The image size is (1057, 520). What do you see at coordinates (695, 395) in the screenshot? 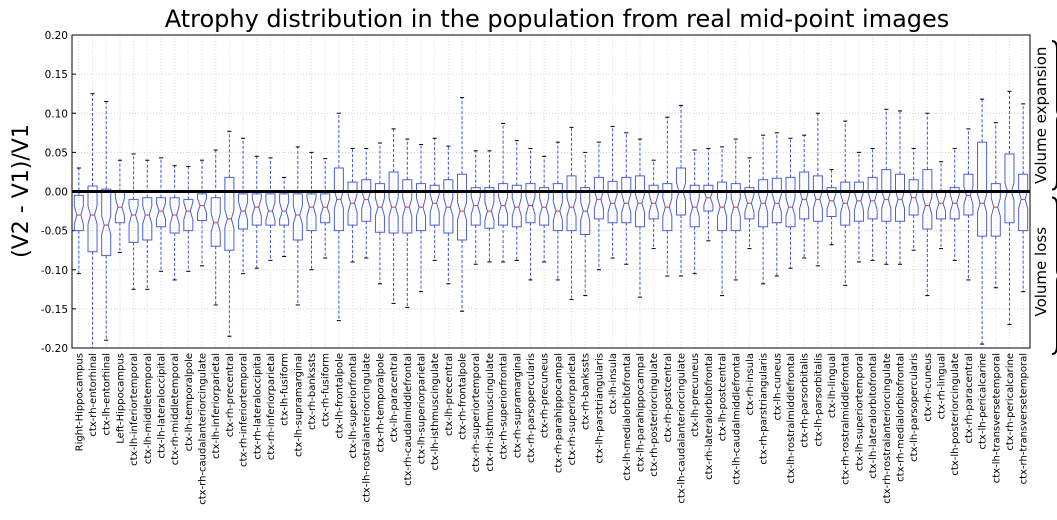
I see `x-category-label: ctx-lh-precuneus` at bounding box center [695, 395].